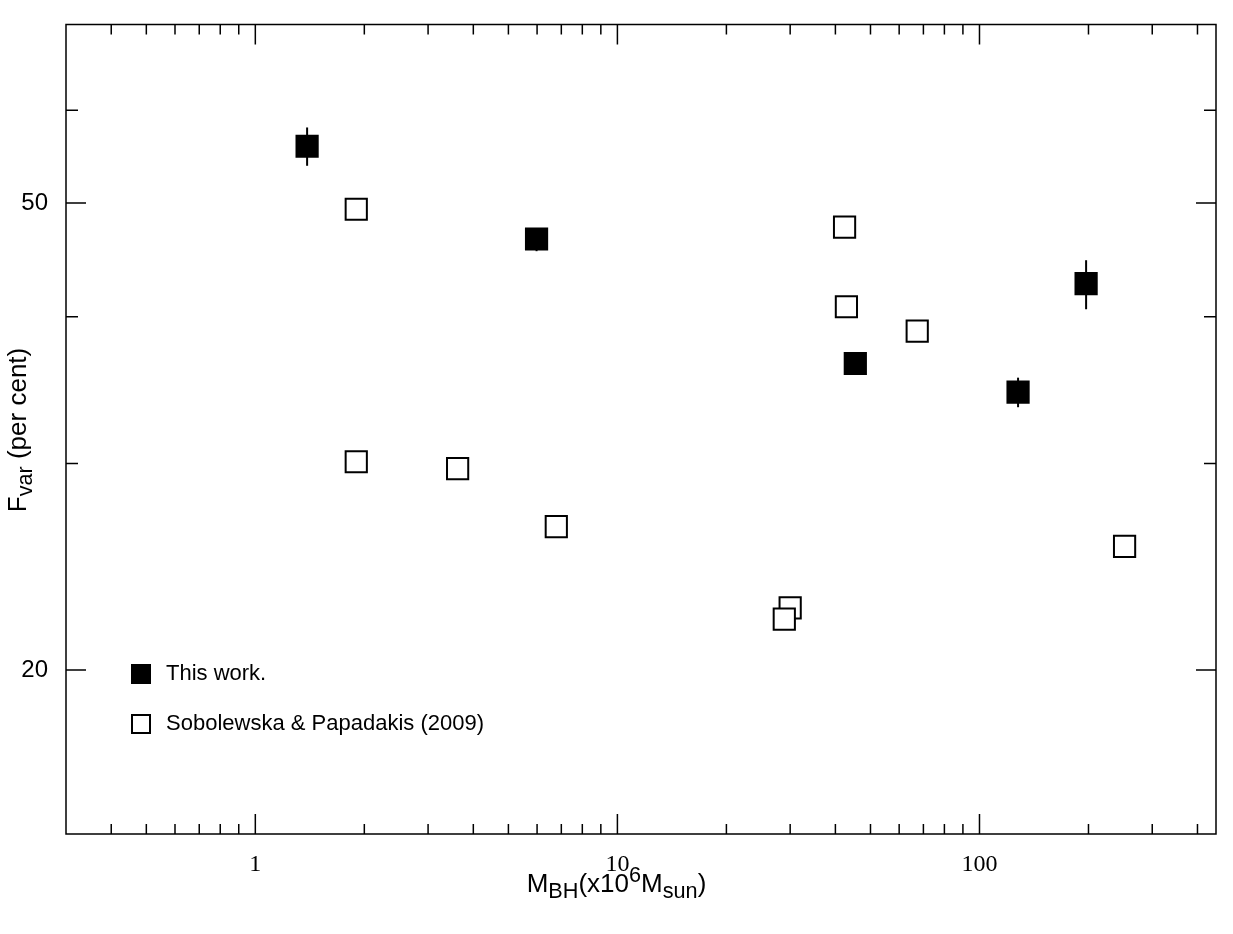 The width and height of the screenshot is (1233, 934). I want to click on y-tick-label: 20, so click(34, 668).